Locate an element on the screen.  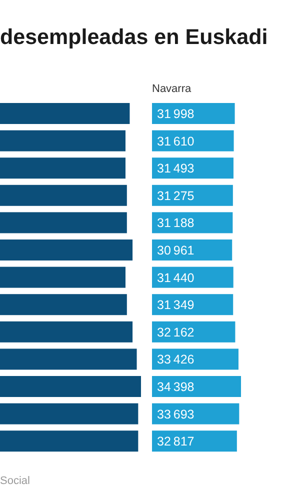
data-label: 33 693 is located at coordinates (175, 414).